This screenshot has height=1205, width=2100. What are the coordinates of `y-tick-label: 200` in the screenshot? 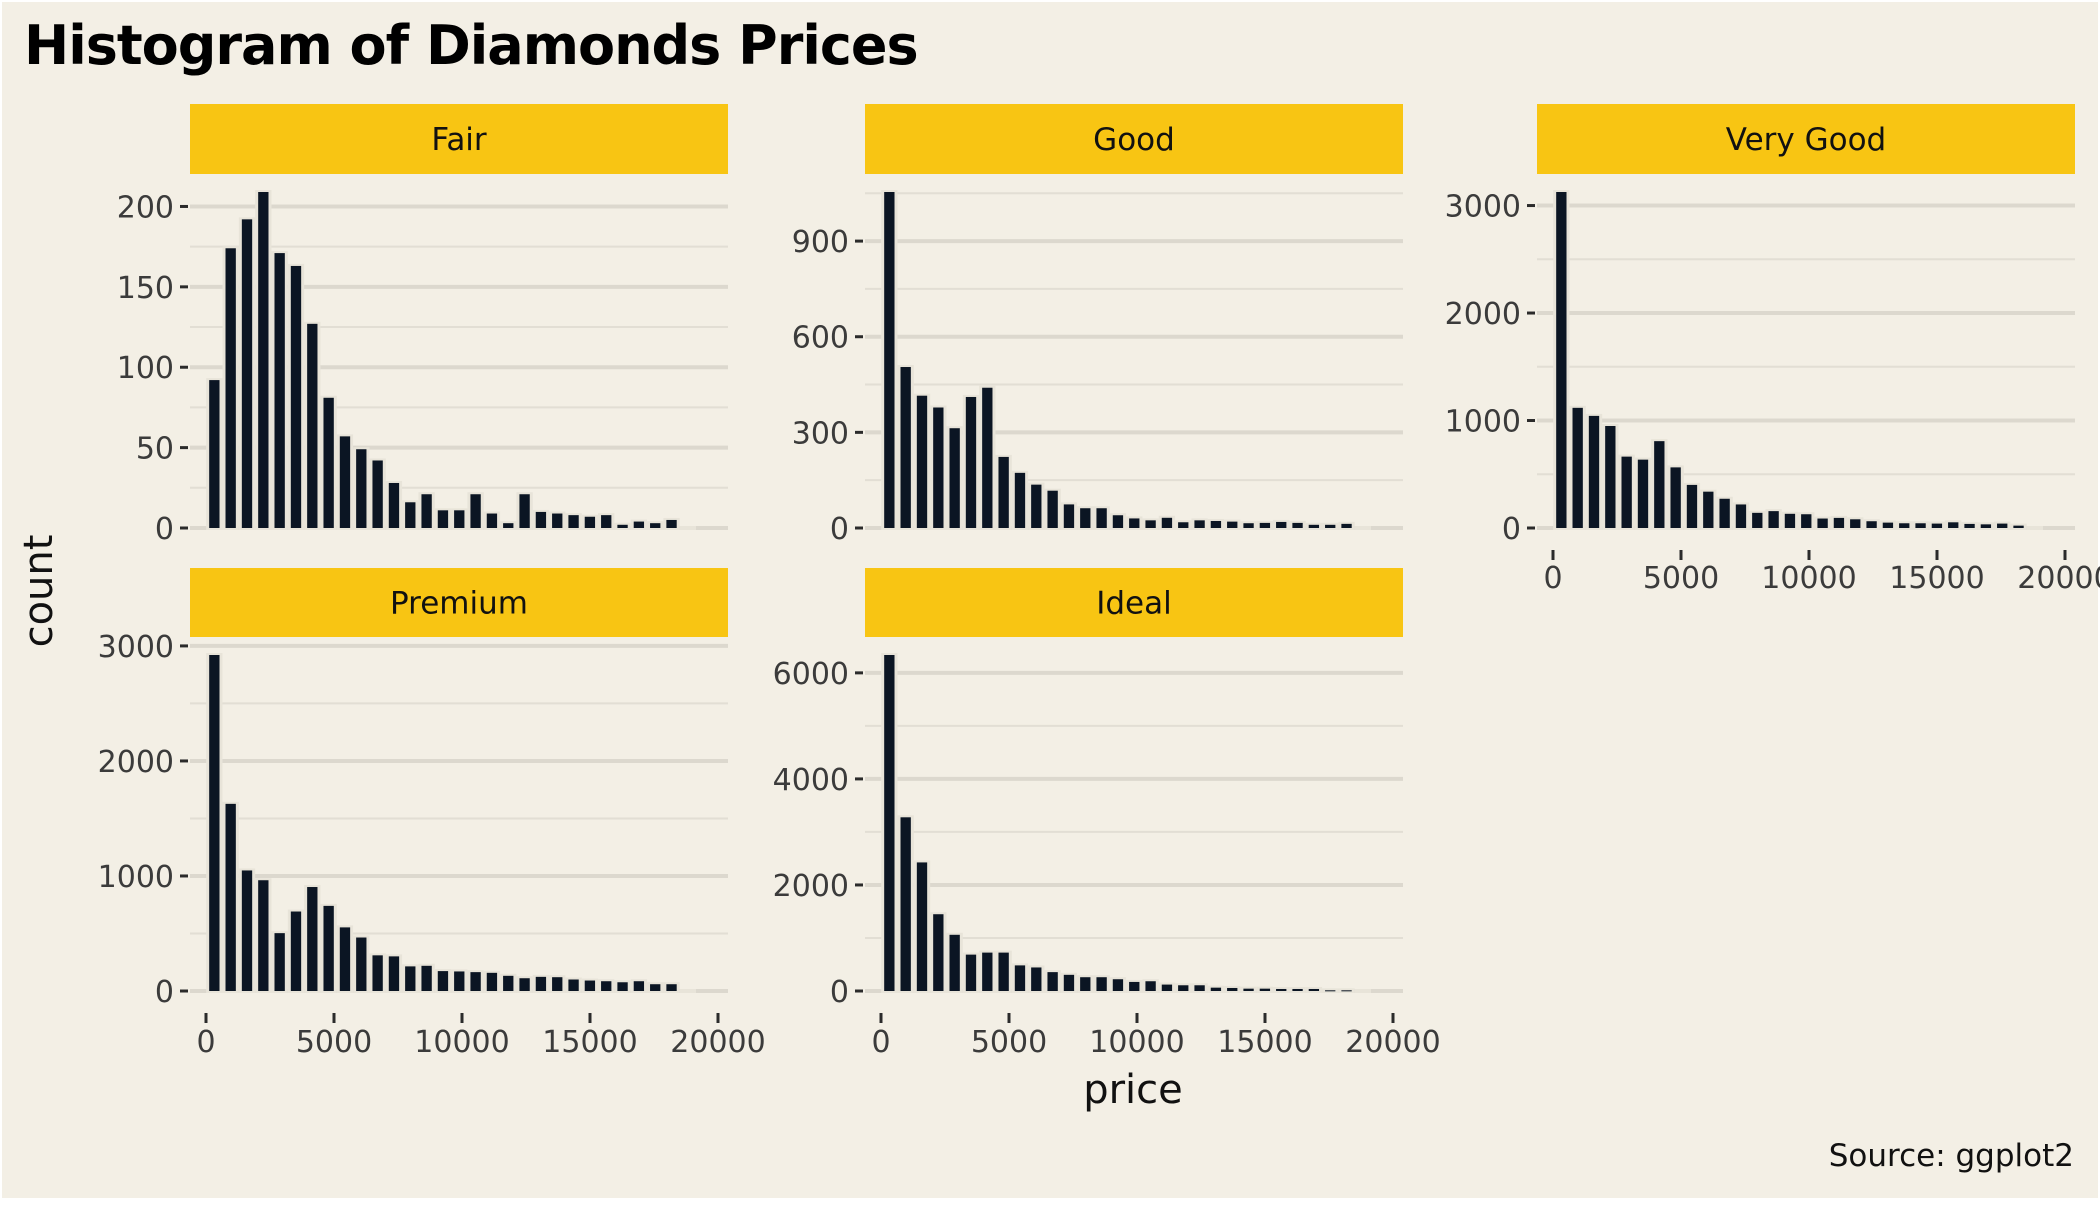 It's located at (145, 207).